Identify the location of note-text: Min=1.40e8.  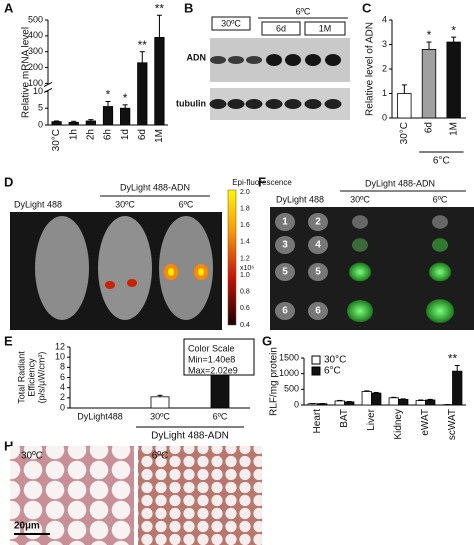
(211, 359).